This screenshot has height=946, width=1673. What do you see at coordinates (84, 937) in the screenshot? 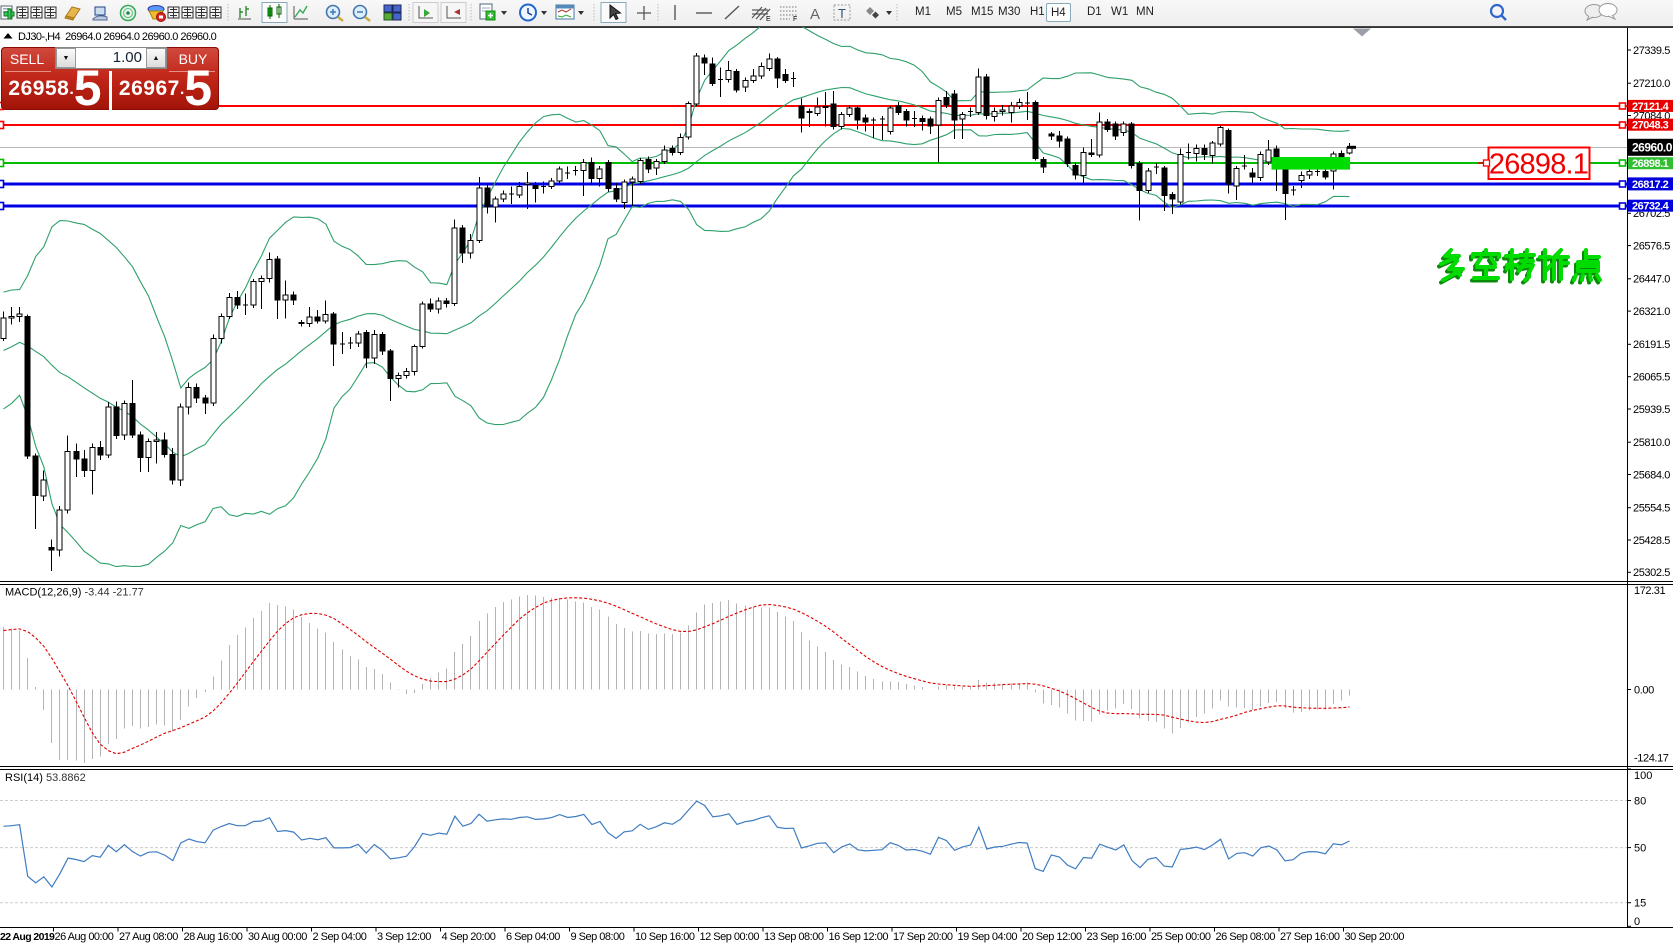
I see `svg-text: 26 Aug 00:00` at bounding box center [84, 937].